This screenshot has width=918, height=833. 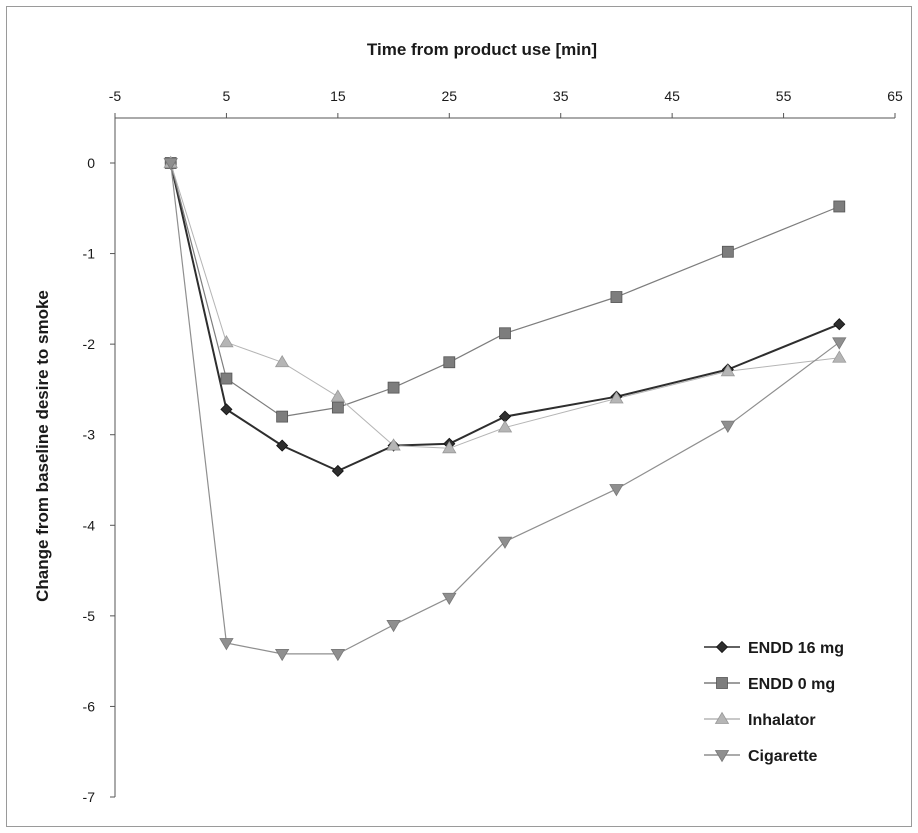 What do you see at coordinates (796, 648) in the screenshot?
I see `legend-label-endd-16-mg: ENDD 16 mg` at bounding box center [796, 648].